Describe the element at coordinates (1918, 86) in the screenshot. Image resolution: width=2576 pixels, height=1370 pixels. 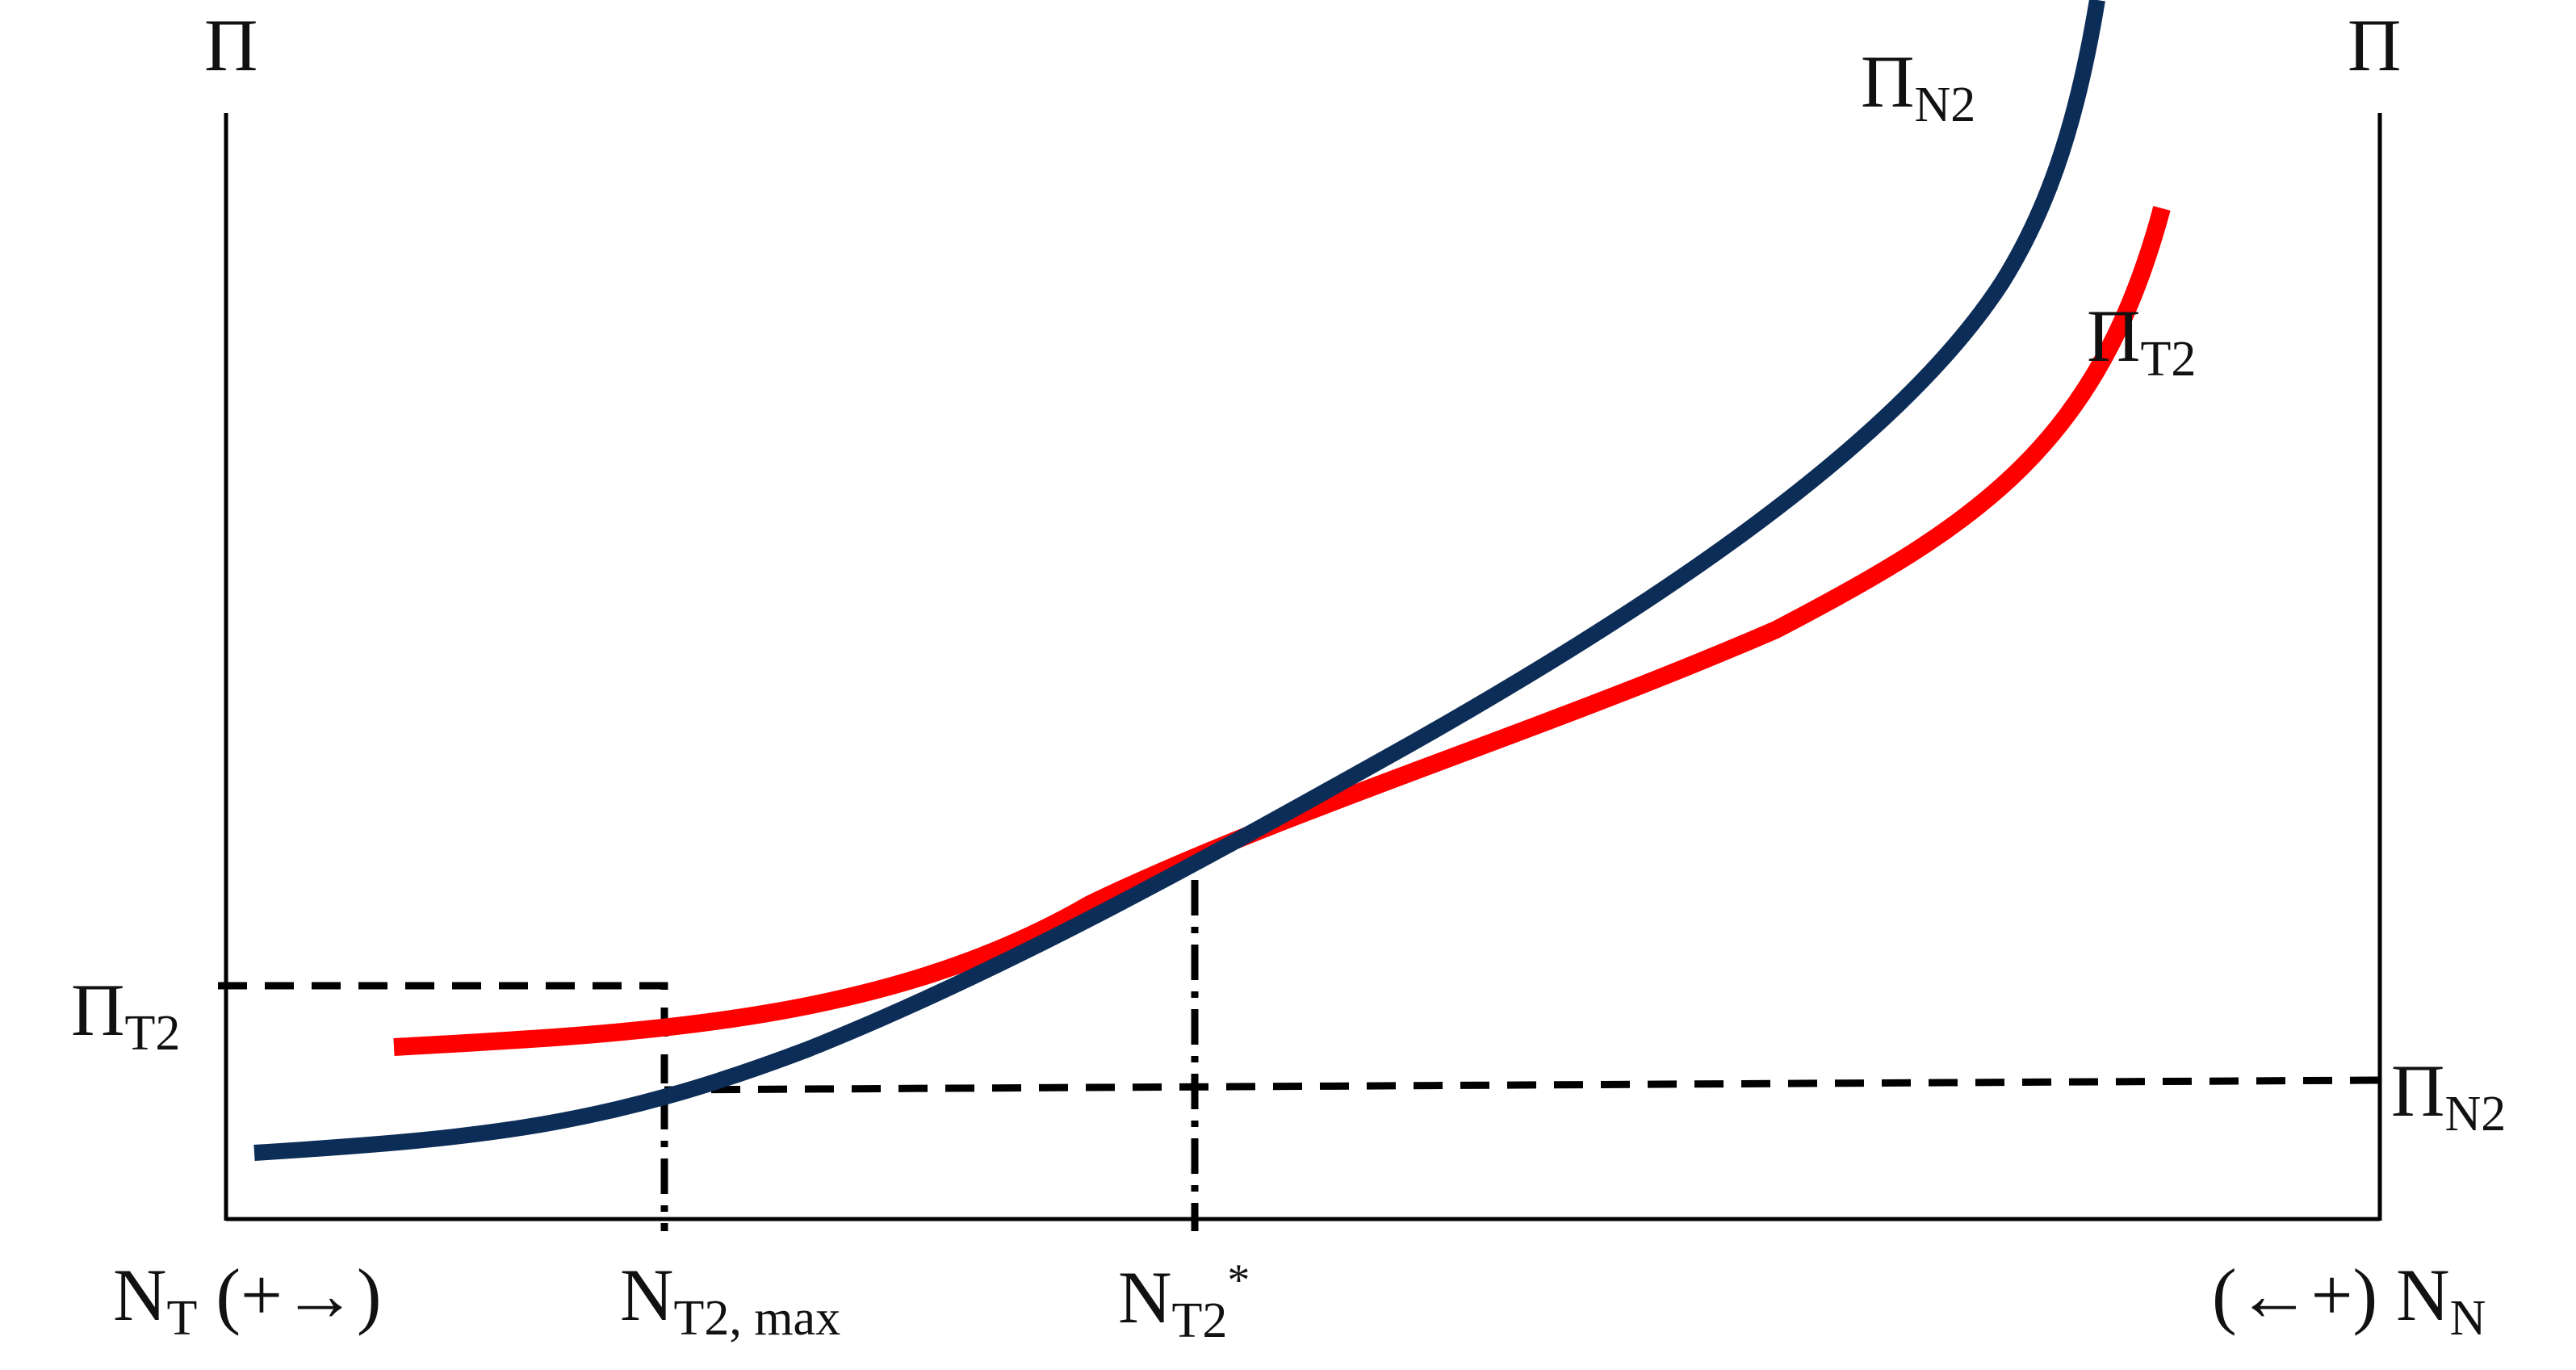
I see `curve-pi-n2-label: ΠN2` at that location.